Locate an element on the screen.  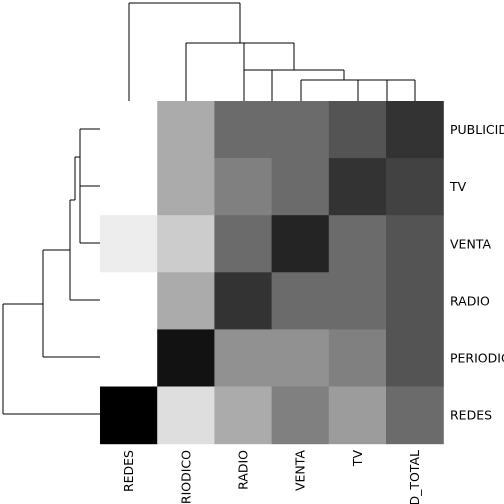
row-label: RADIO is located at coordinates (470, 300).